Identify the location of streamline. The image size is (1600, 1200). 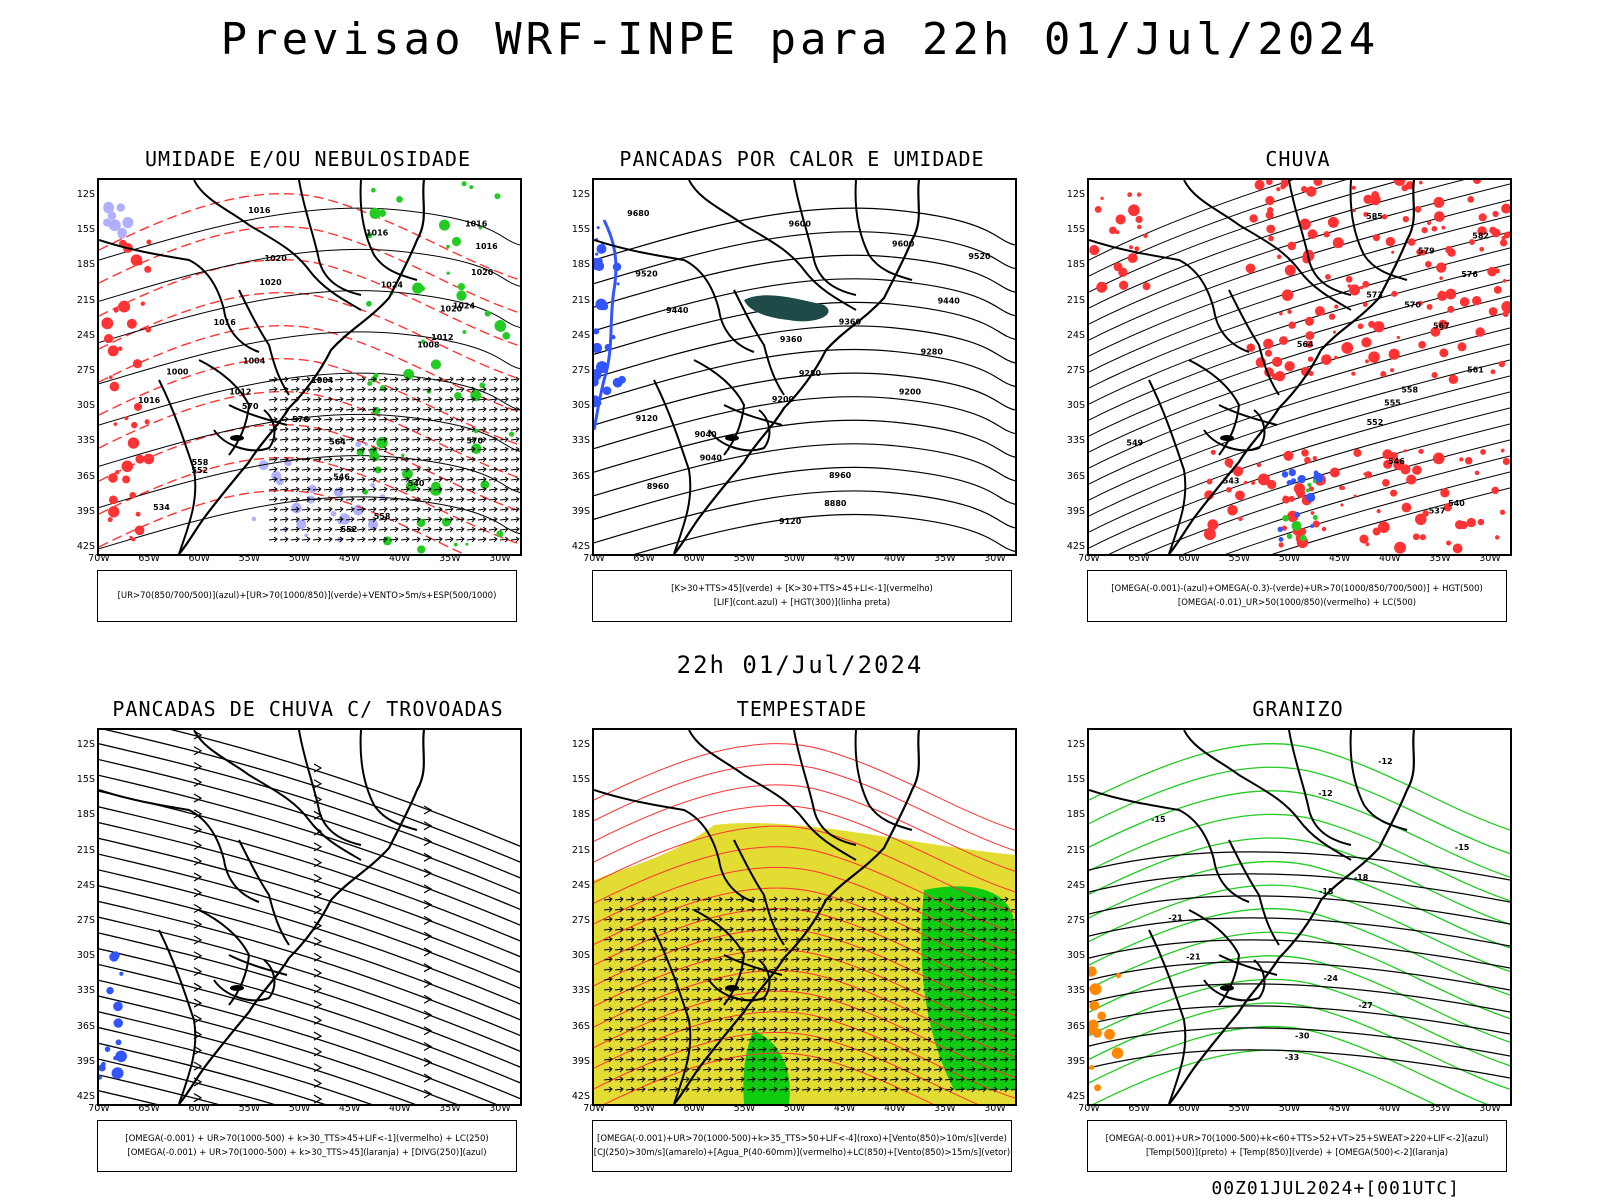
(128, 1097).